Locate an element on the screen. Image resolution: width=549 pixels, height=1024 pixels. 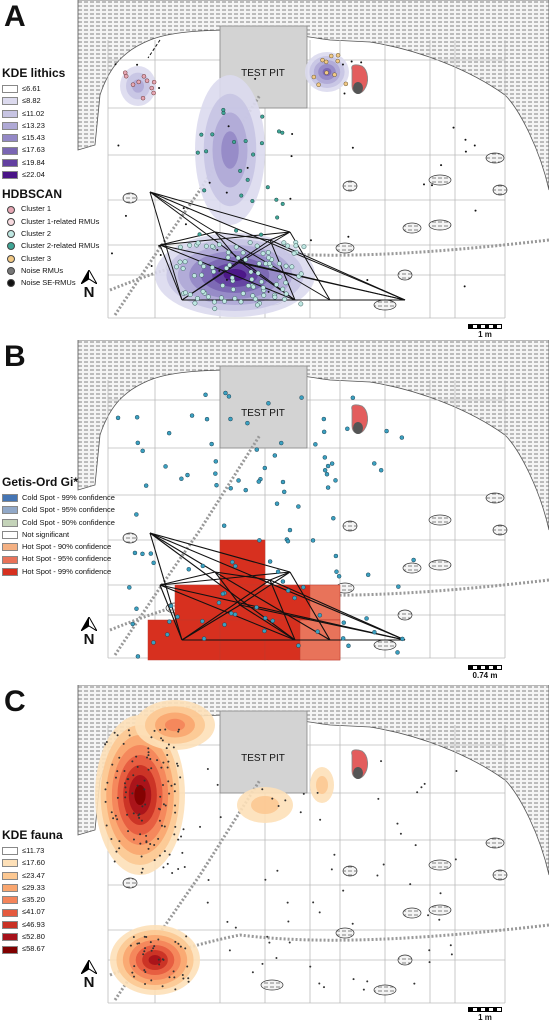
legend-label: Noise RMUs is located at coordinates (42, 270).